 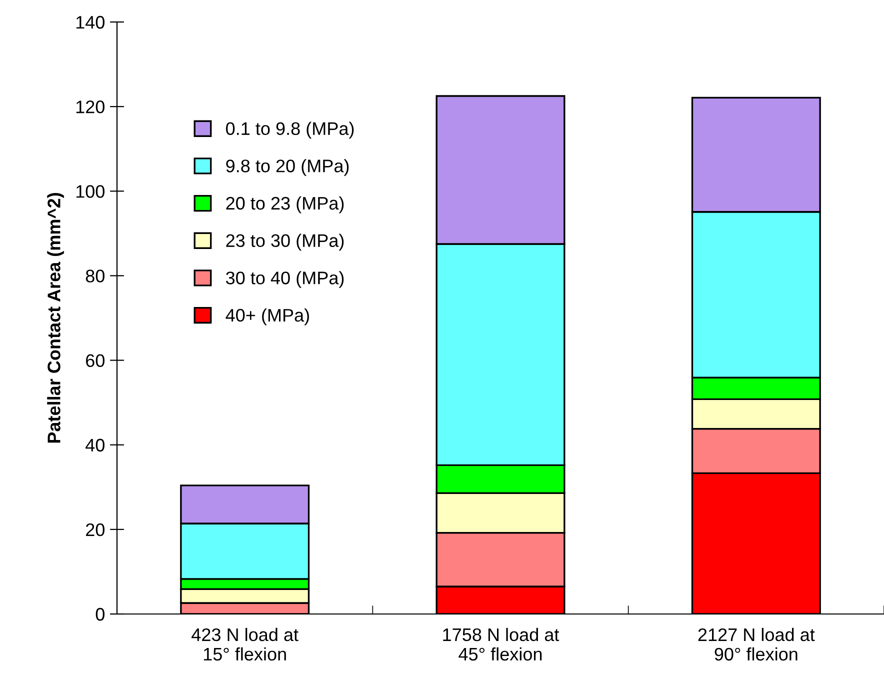 What do you see at coordinates (285, 279) in the screenshot?
I see `legend-label: 30 to 40 (MPa)` at bounding box center [285, 279].